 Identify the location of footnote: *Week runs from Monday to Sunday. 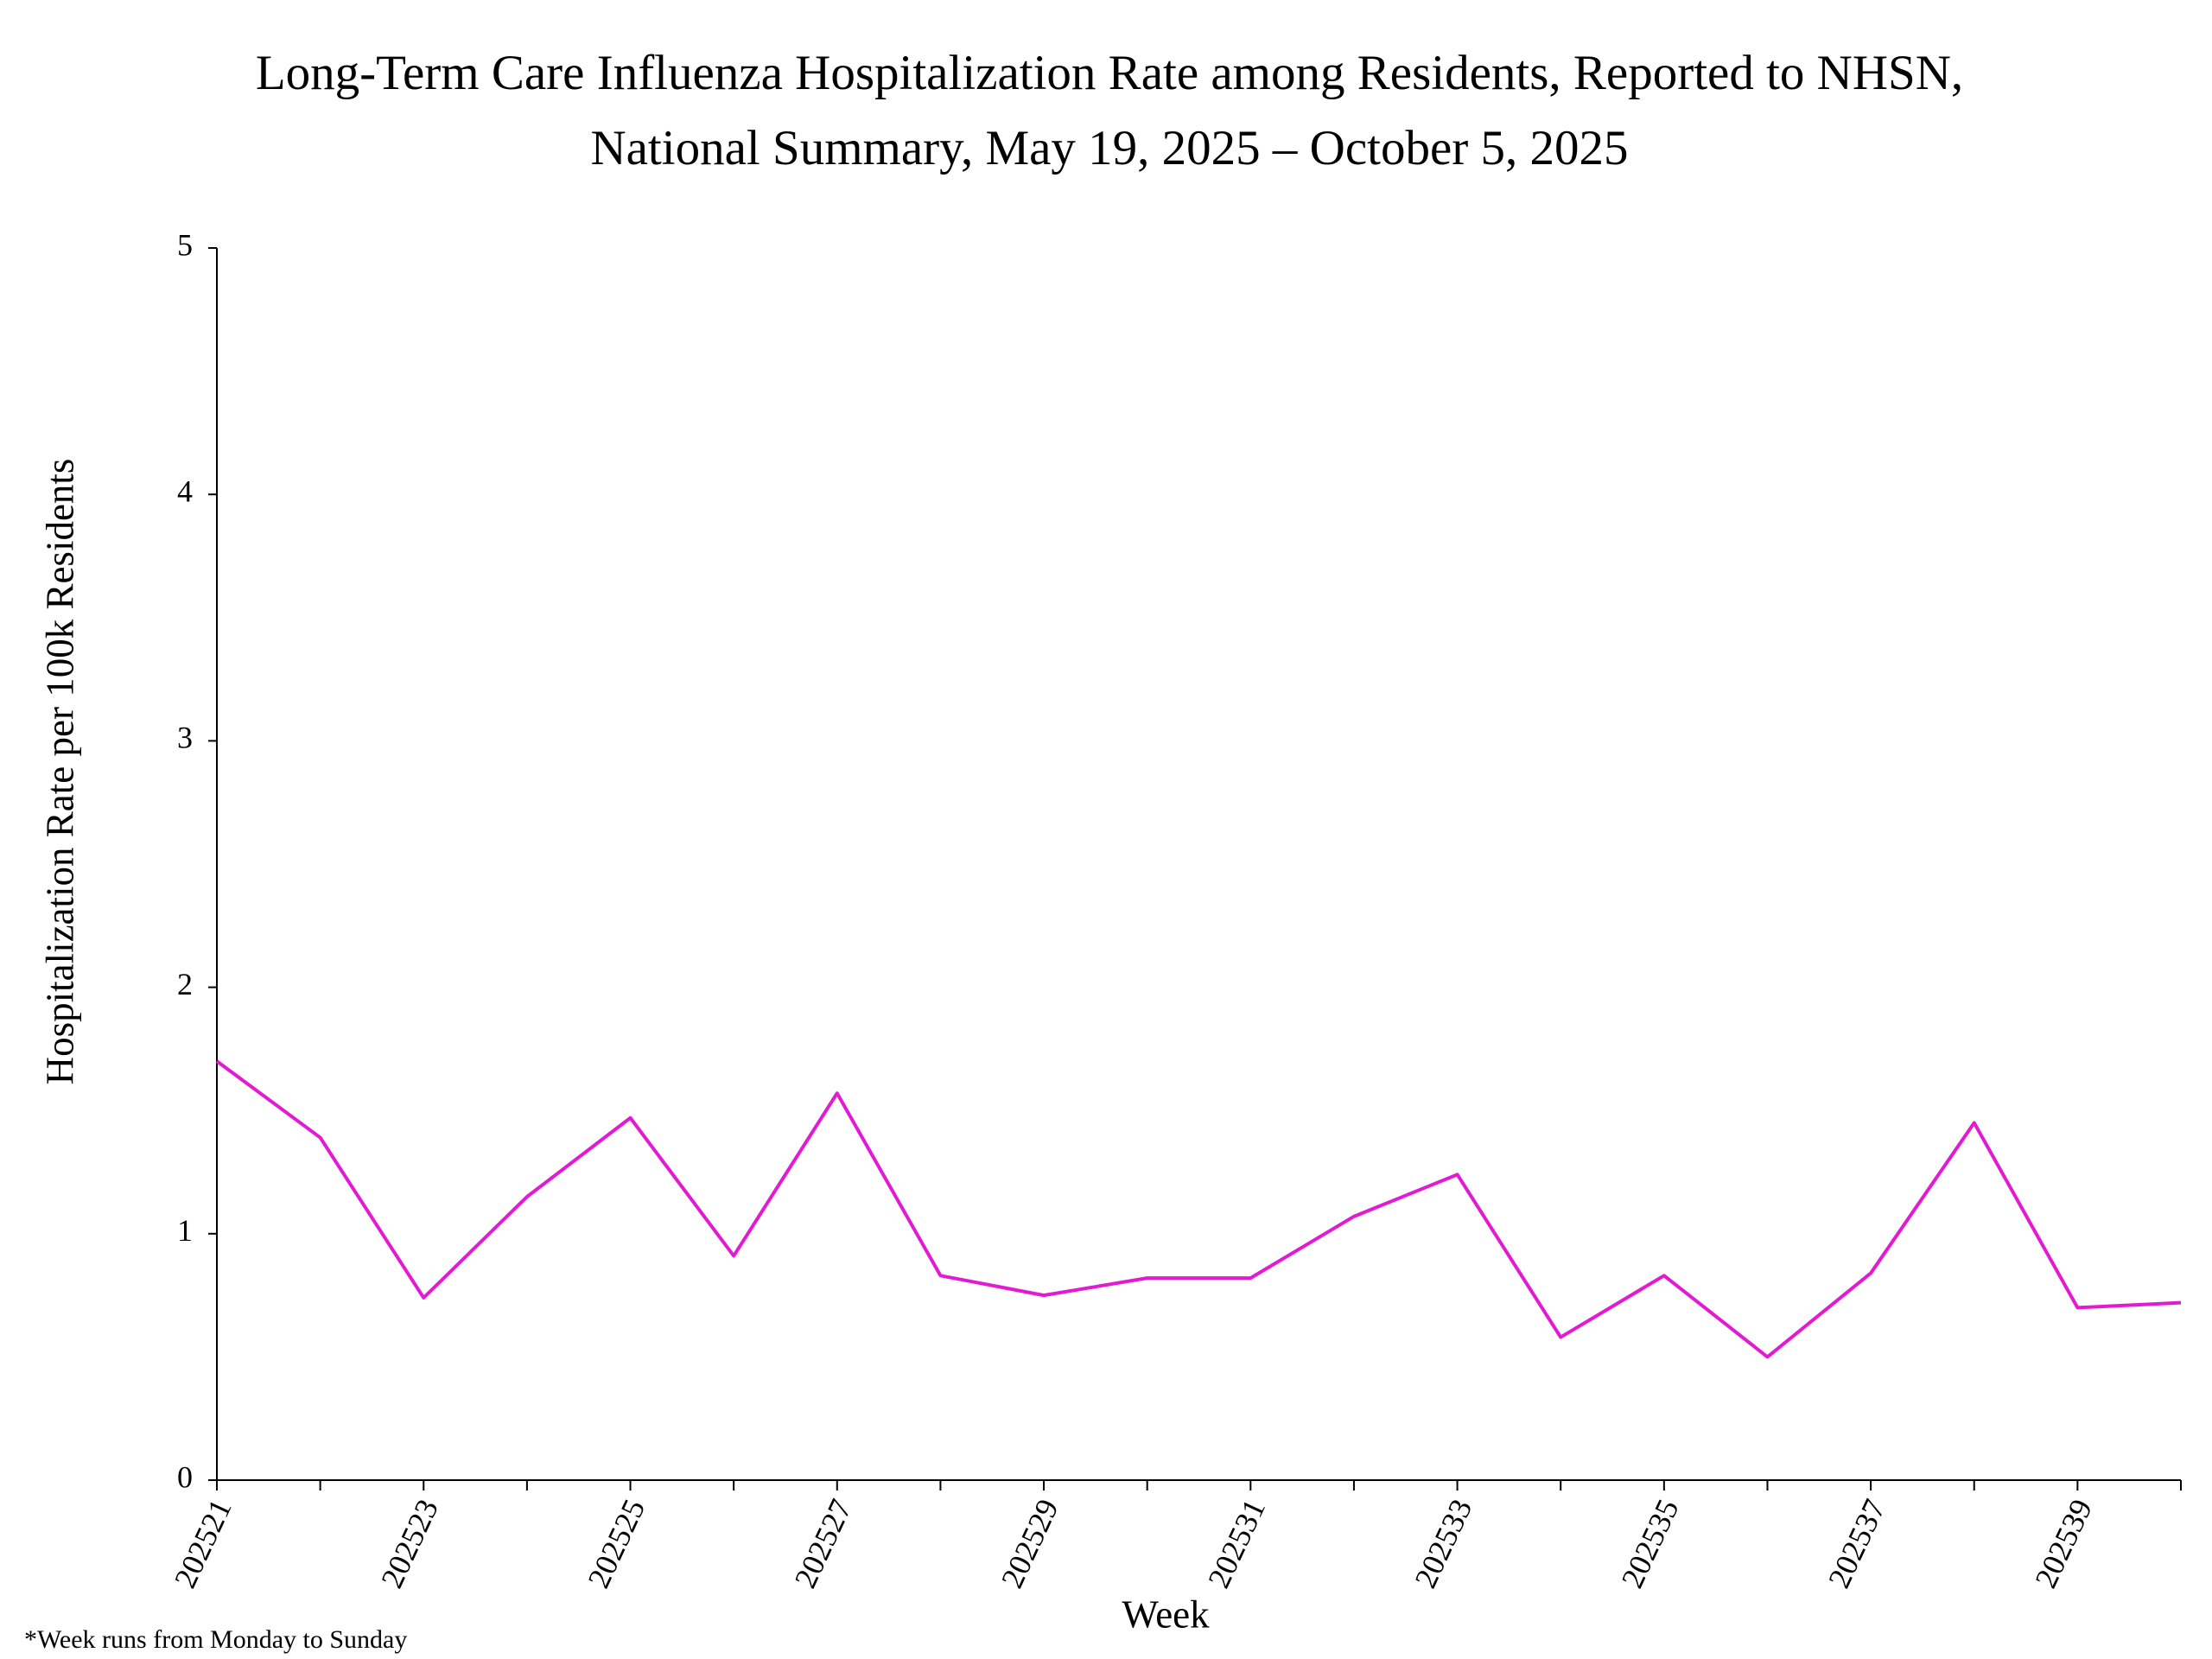
(215, 1639).